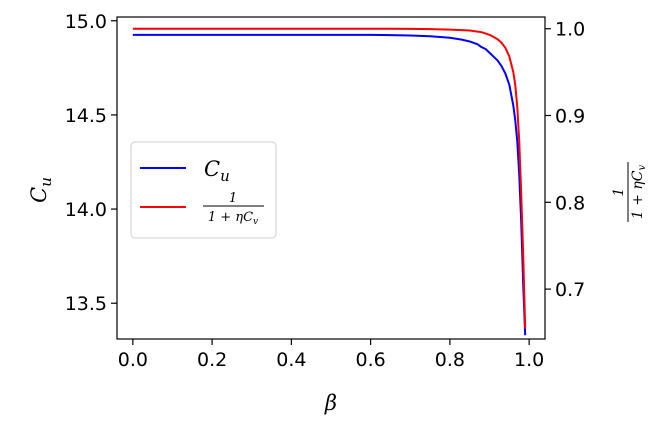  What do you see at coordinates (86, 304) in the screenshot?
I see `left-y-tick-label: 13.5` at bounding box center [86, 304].